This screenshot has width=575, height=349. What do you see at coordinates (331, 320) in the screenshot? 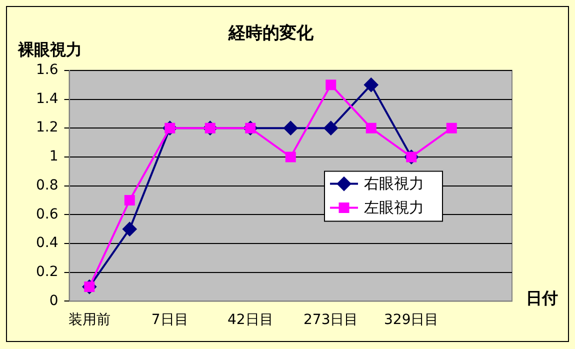
I see `x-tick-label: 273日目` at bounding box center [331, 320].